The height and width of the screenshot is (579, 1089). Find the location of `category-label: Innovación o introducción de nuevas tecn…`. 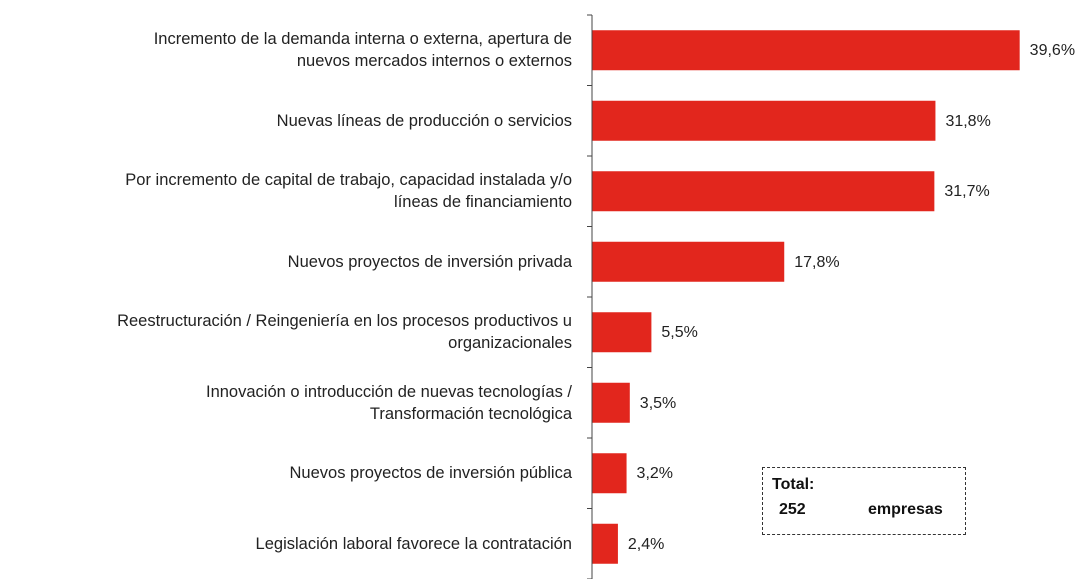

category-label: Innovación o introducción de nuevas tecn… is located at coordinates (389, 402).